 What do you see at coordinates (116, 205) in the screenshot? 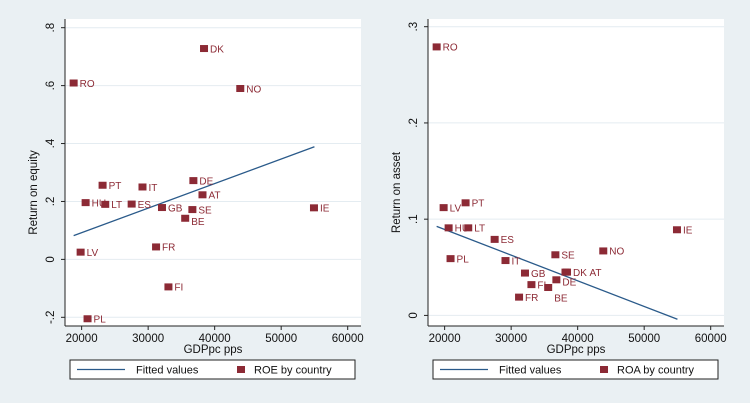
I see `point-label: LT` at bounding box center [116, 205].